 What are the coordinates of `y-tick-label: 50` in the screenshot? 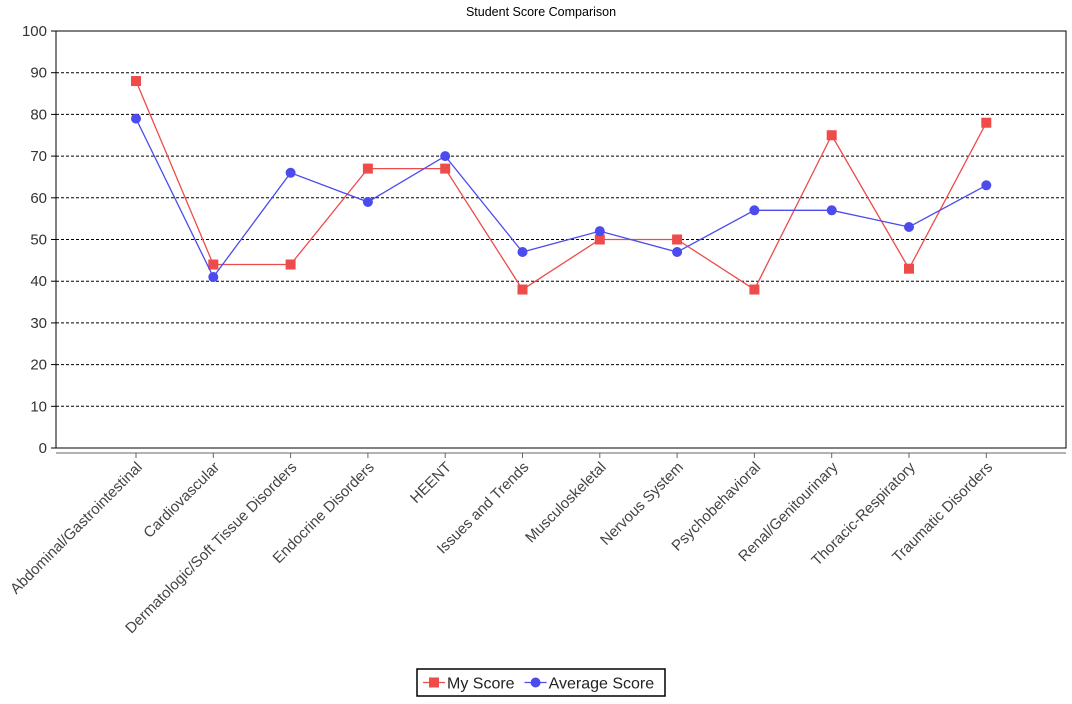 It's located at (38, 240).